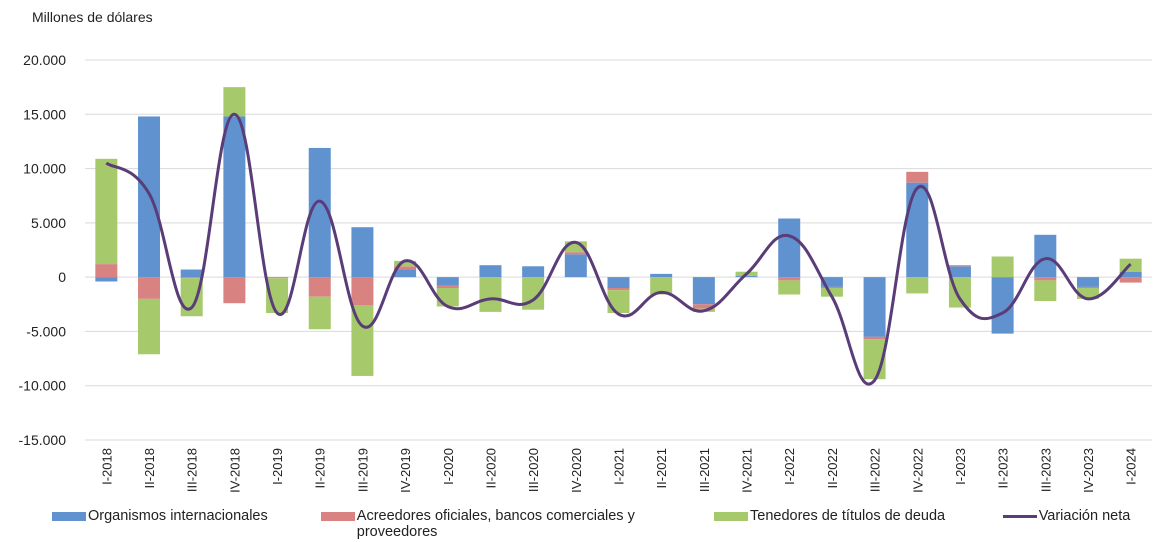  I want to click on x-tick-label: I-2019, so click(277, 466).